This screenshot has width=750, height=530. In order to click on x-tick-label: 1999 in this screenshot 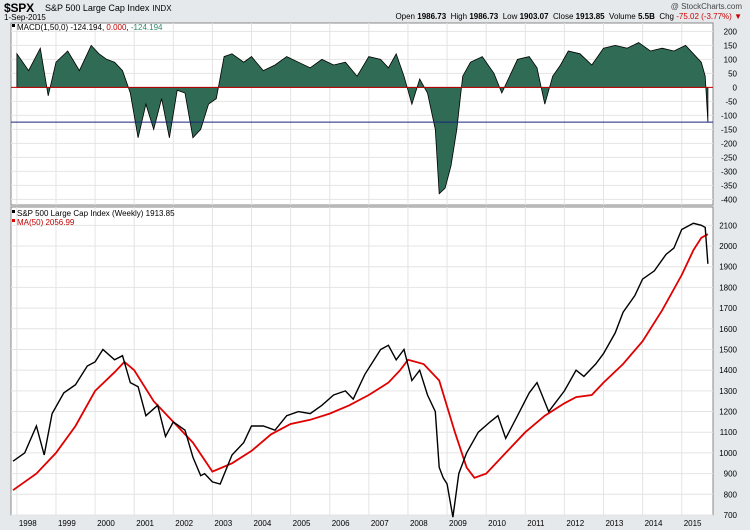, I will do `click(67, 523)`.